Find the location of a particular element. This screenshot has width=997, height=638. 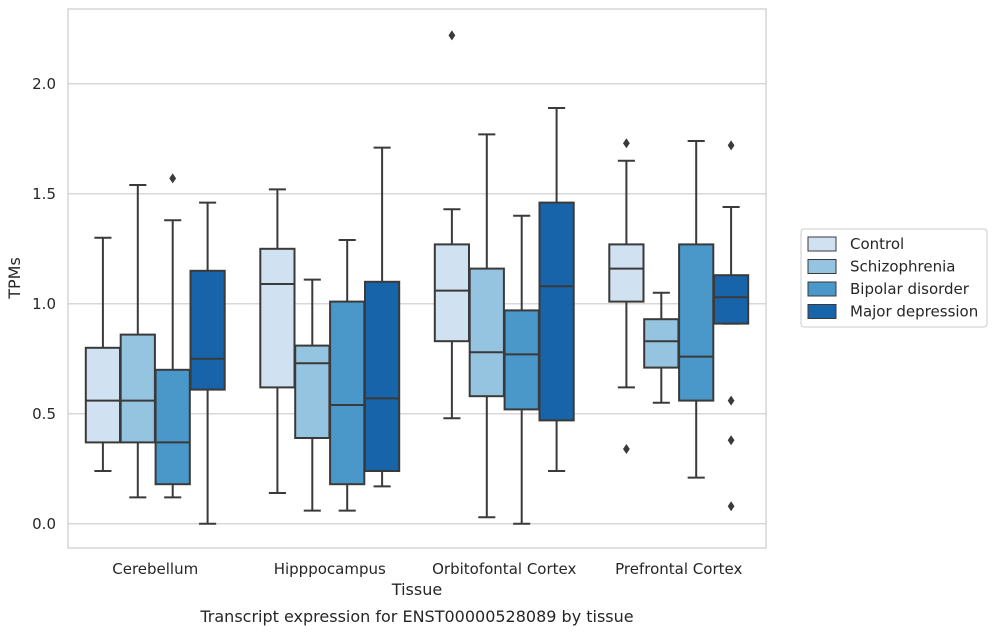

x-tick-label: Prefrontal Cortex is located at coordinates (678, 569).